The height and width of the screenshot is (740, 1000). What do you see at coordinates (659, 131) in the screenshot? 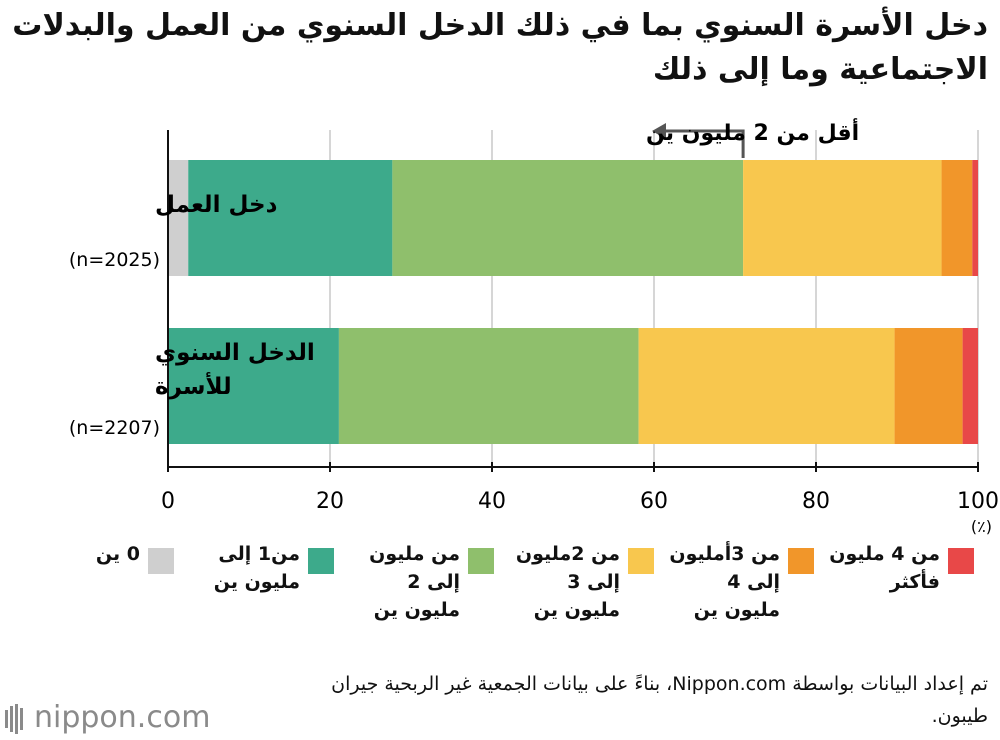
I see `annotation-arrowhead-icon` at bounding box center [659, 131].